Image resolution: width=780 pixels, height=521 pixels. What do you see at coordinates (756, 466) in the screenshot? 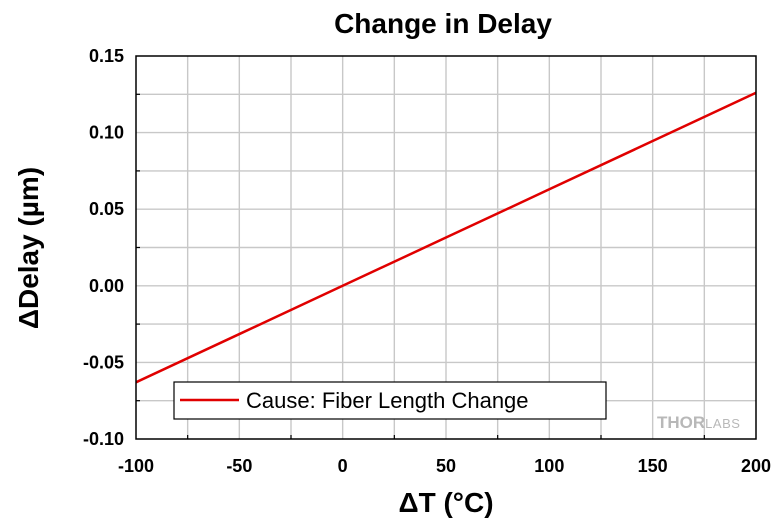
I see `x-tick-label: 200` at bounding box center [756, 466].